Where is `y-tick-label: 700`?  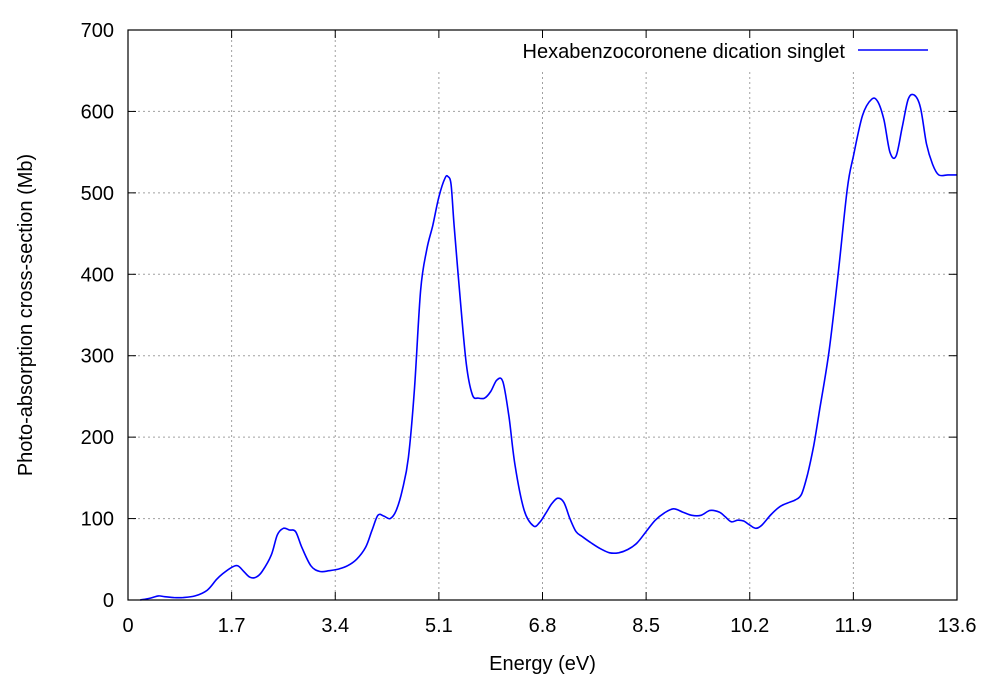
y-tick-label: 700 is located at coordinates (97, 31).